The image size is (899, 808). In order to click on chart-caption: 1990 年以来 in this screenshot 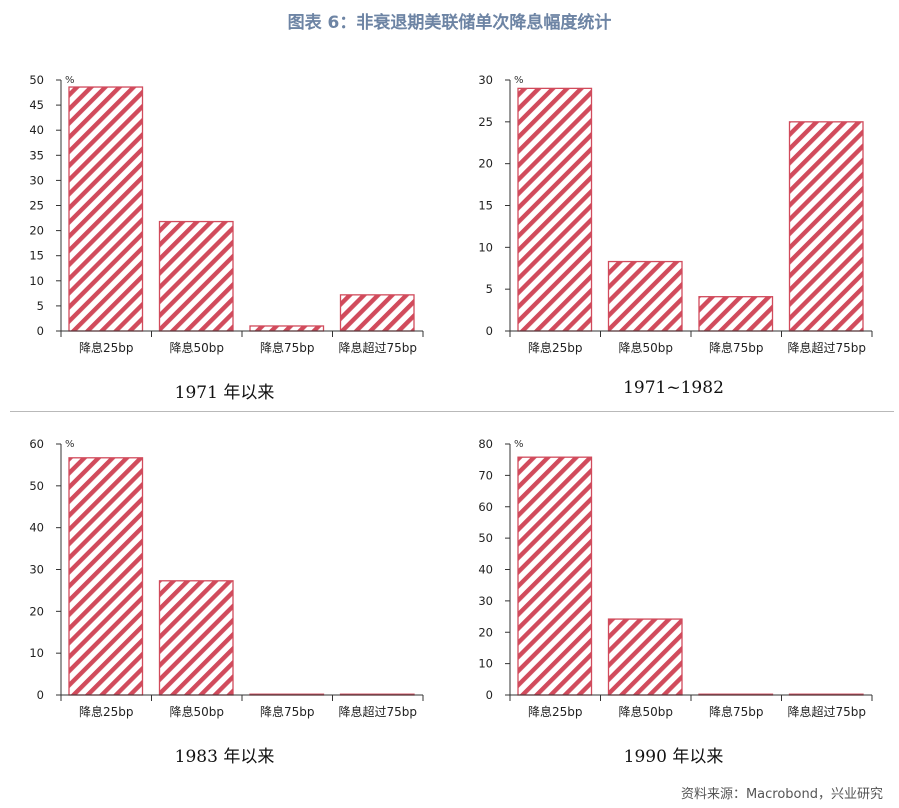, I will do `click(673, 757)`.